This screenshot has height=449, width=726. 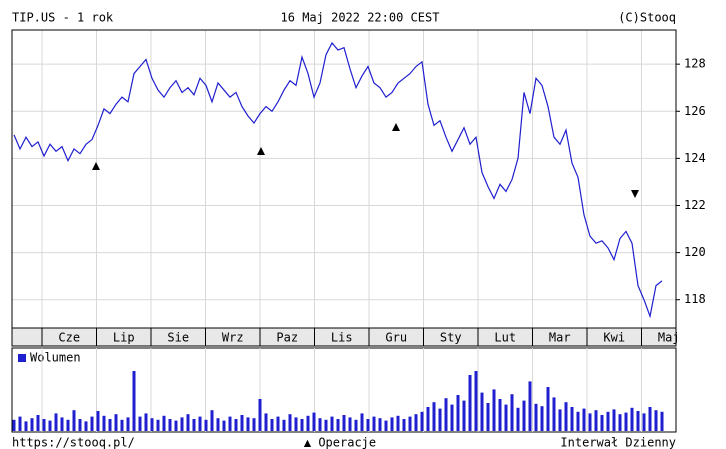 I want to click on x-tick-label: Sty, so click(x=451, y=338).